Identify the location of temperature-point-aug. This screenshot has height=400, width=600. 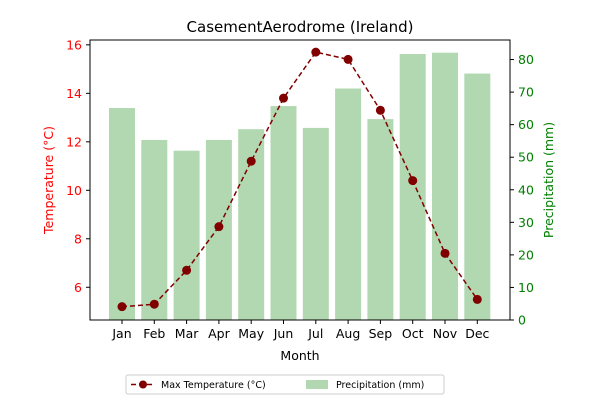
(348, 59).